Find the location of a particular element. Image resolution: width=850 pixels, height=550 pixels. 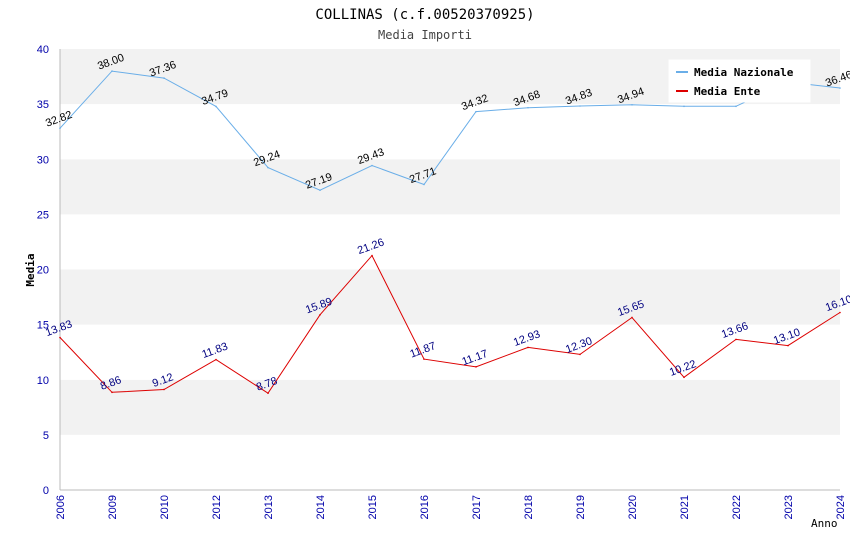

x-tick-label: 2006 is located at coordinates (61, 507).